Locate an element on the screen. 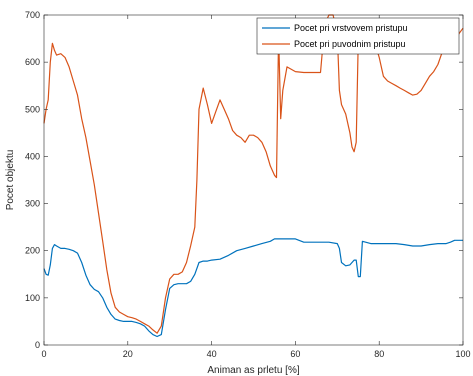 The image size is (473, 376). legend-box is located at coordinates (358, 36).